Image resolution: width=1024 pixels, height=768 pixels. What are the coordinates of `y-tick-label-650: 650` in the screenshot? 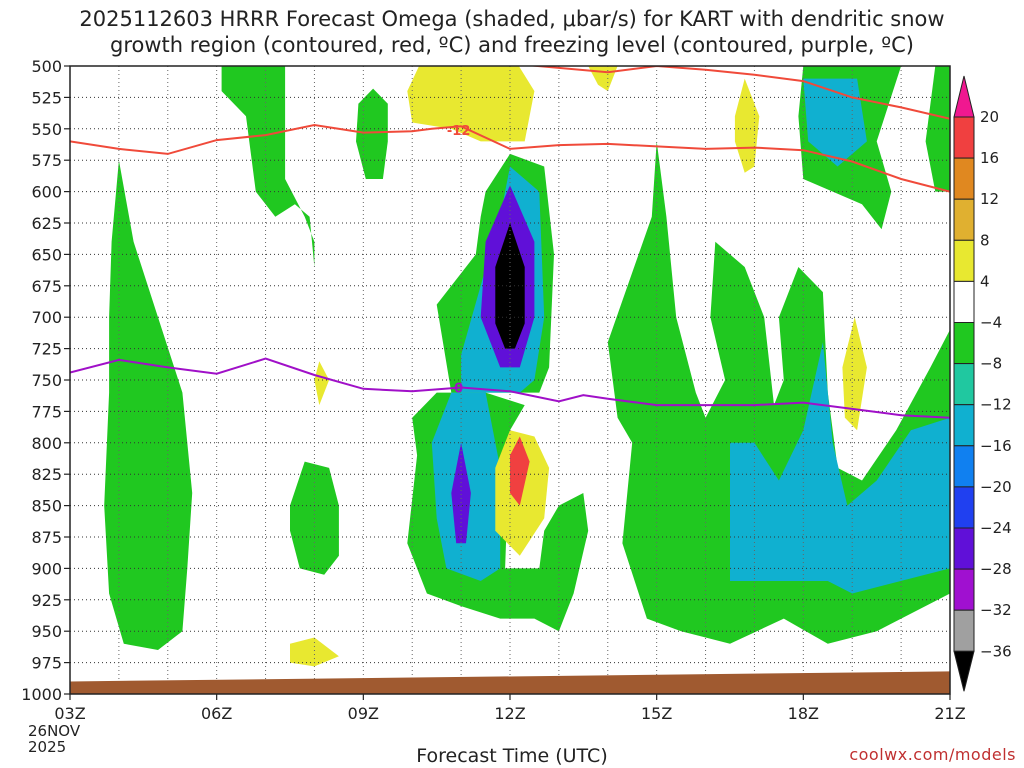 It's located at (46, 254).